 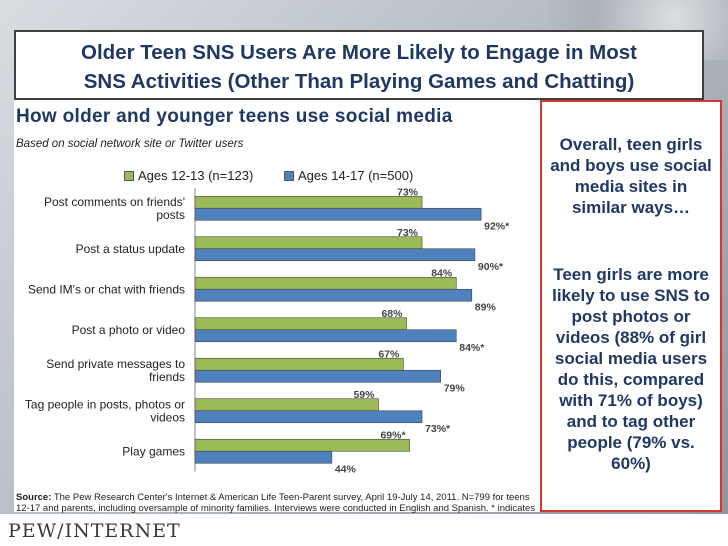 I want to click on data-label: 84%, so click(x=442, y=273).